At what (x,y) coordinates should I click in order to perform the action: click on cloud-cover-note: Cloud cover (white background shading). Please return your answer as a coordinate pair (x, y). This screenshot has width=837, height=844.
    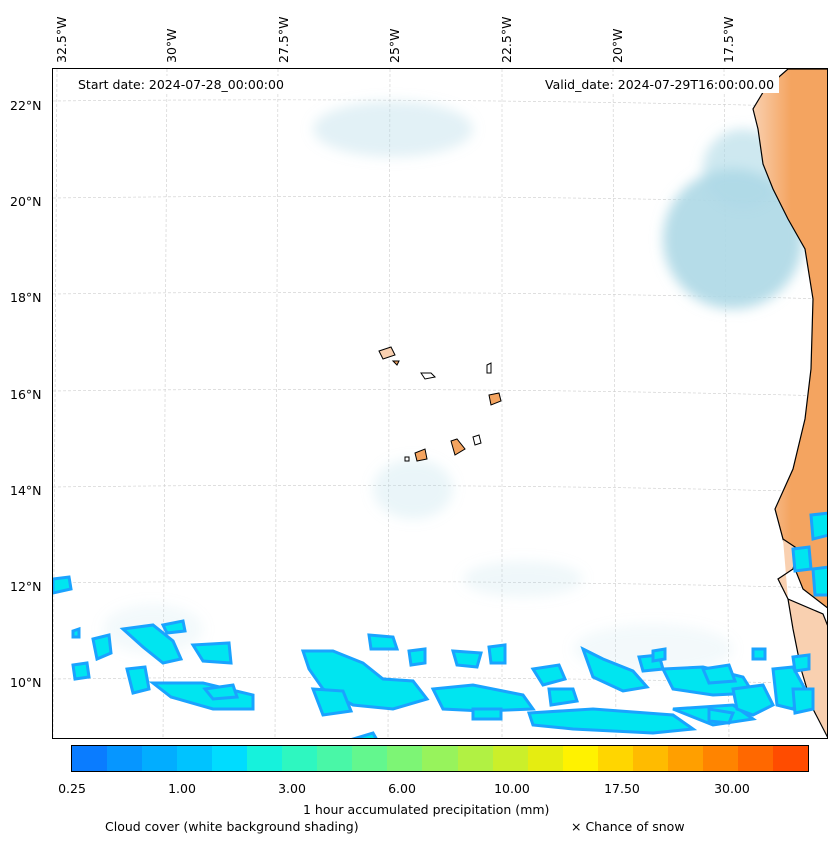
    Looking at the image, I should click on (232, 826).